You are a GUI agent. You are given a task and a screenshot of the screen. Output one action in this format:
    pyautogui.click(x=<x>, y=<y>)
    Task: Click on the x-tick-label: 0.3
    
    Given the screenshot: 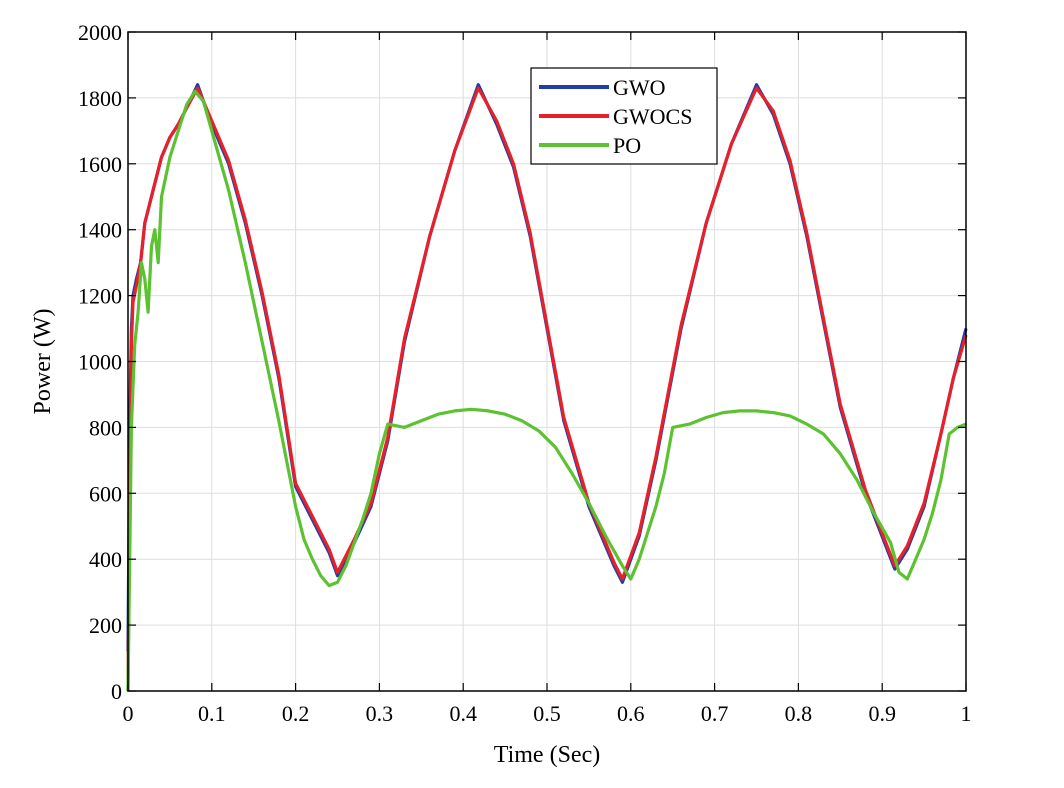 What is the action you would take?
    pyautogui.click(x=380, y=713)
    